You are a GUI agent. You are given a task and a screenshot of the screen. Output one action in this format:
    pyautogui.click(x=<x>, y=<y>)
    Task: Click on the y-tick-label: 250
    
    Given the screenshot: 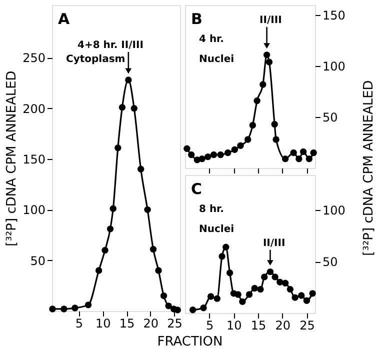 What is the action you would take?
    pyautogui.click(x=34, y=58)
    